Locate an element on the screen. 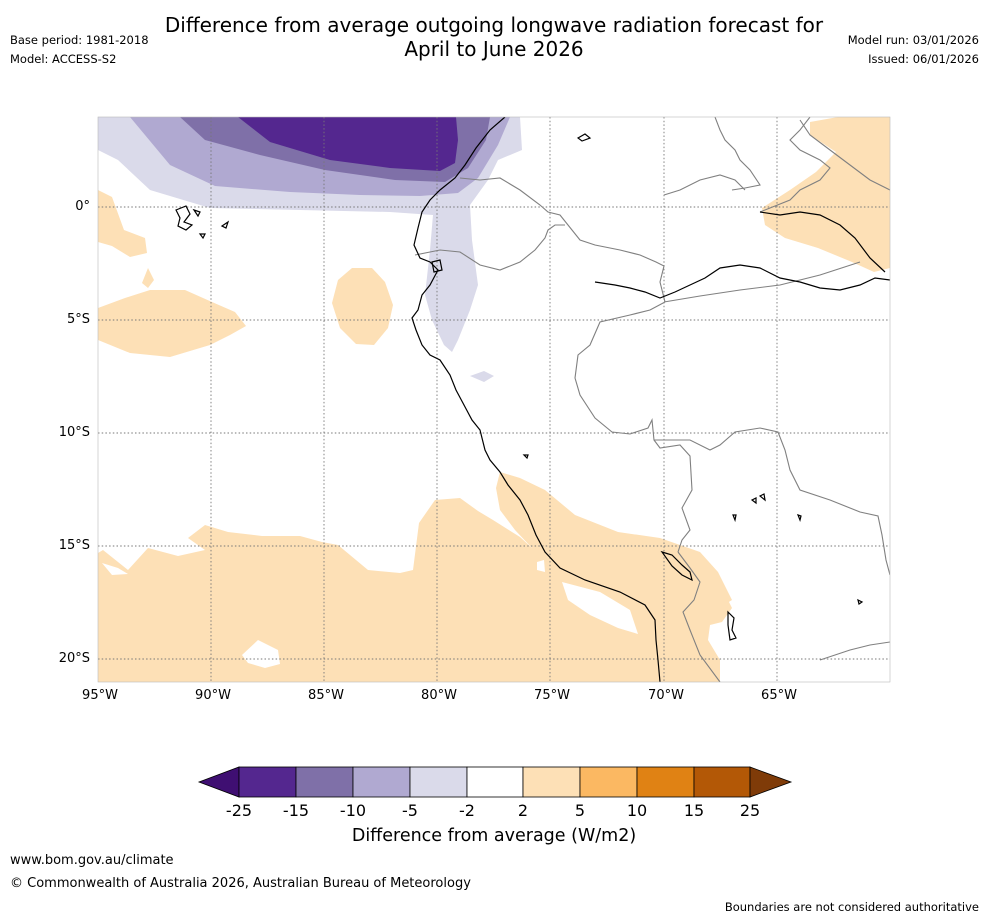 This screenshot has width=988, height=919. model-name: Model: ACCESS-S2 is located at coordinates (63, 59).